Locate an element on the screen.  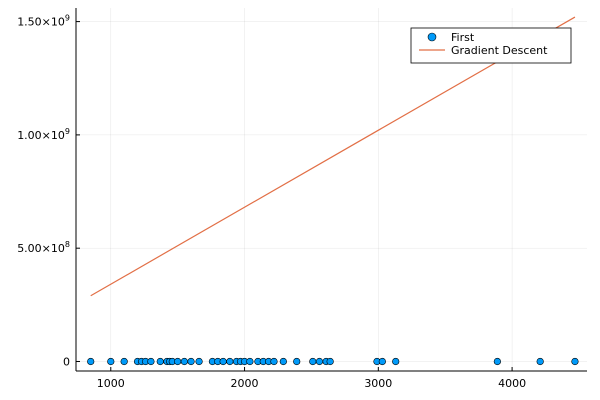
y-tick-label: 5.00×10⁸ is located at coordinates (43, 247).